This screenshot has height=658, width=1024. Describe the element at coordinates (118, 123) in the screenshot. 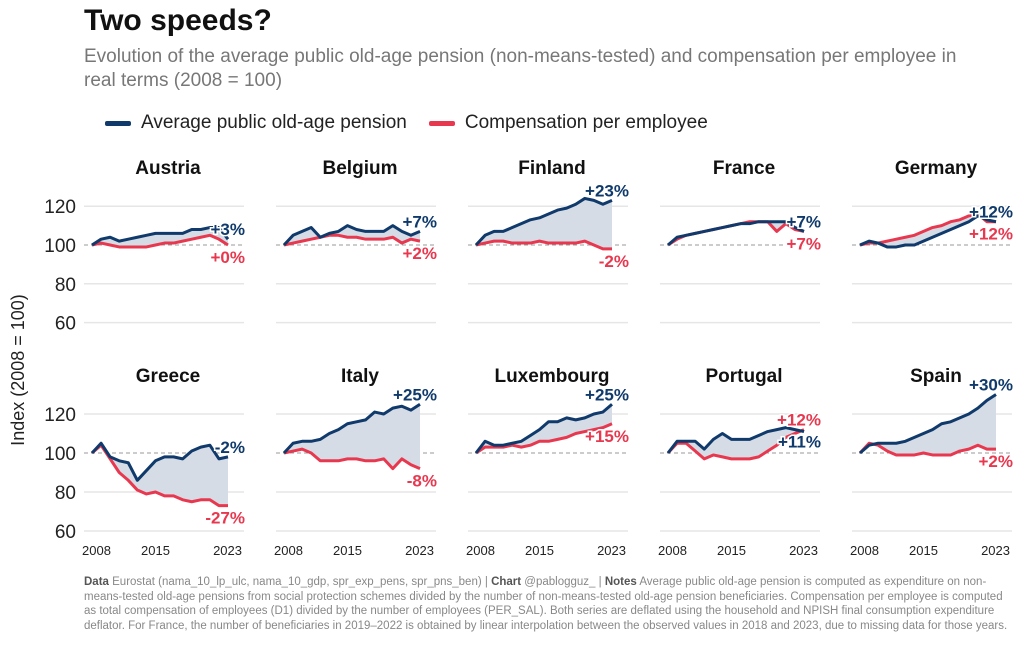

I see `legend-swatch-pension` at that location.